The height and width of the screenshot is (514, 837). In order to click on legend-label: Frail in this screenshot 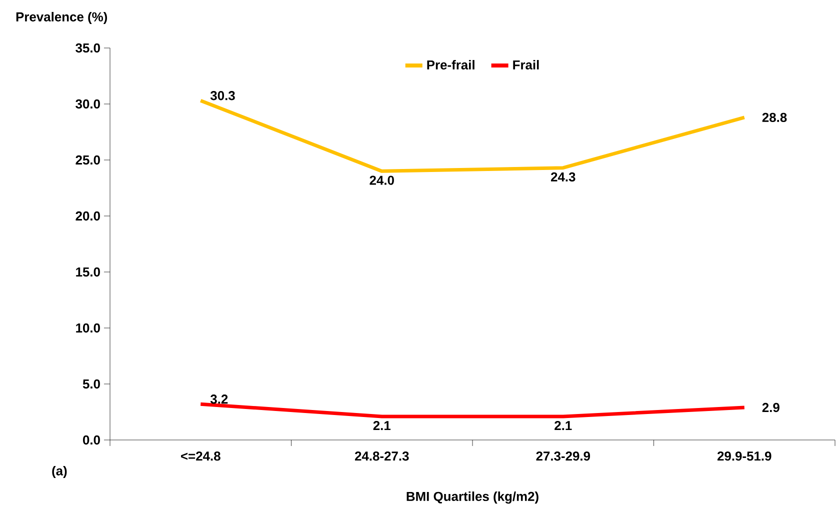, I will do `click(526, 65)`.